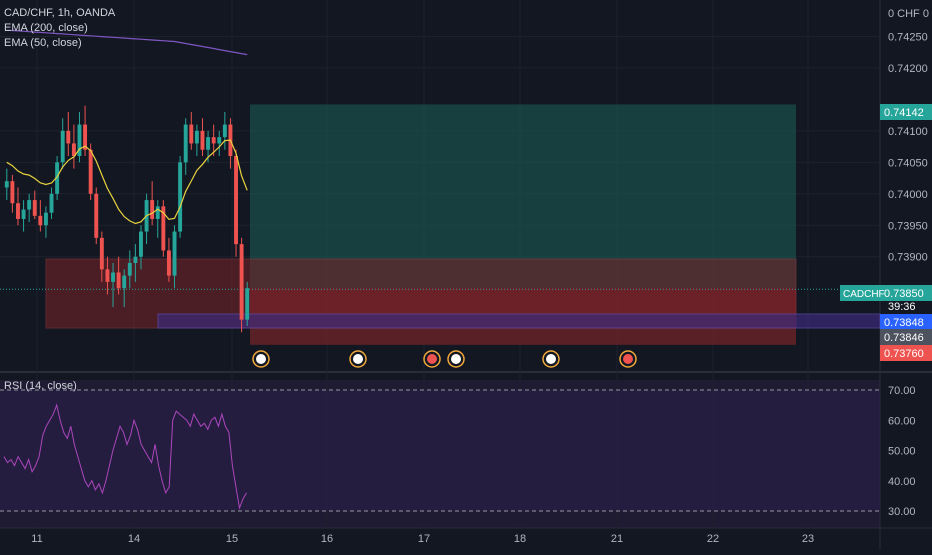  What do you see at coordinates (908, 195) in the screenshot?
I see `price-tick-label: 0.74000` at bounding box center [908, 195].